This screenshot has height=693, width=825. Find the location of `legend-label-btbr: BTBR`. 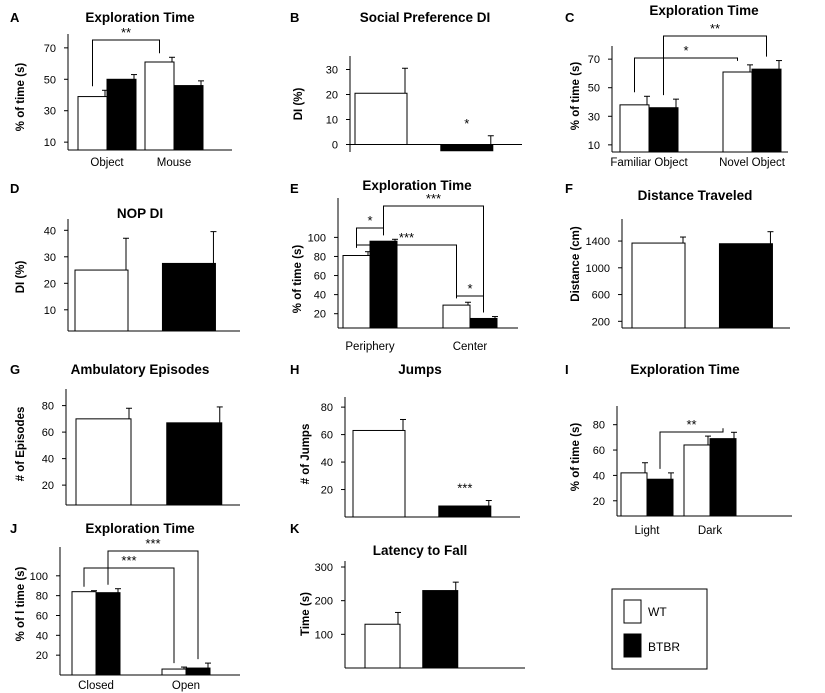

legend-label-btbr: BTBR is located at coordinates (664, 647).